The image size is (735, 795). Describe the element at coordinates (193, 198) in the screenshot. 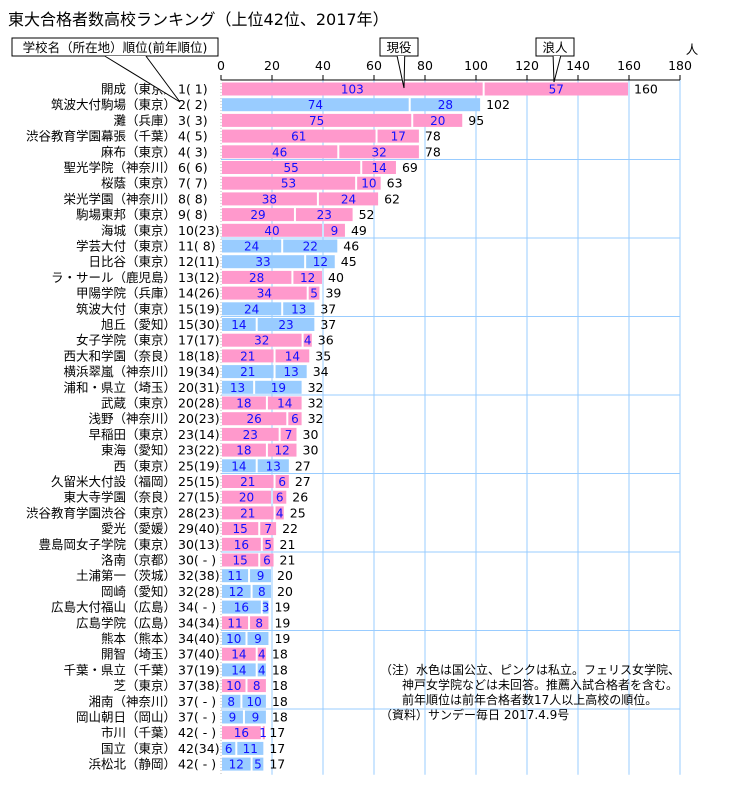

I see `school-rank: 8( 8)` at that location.